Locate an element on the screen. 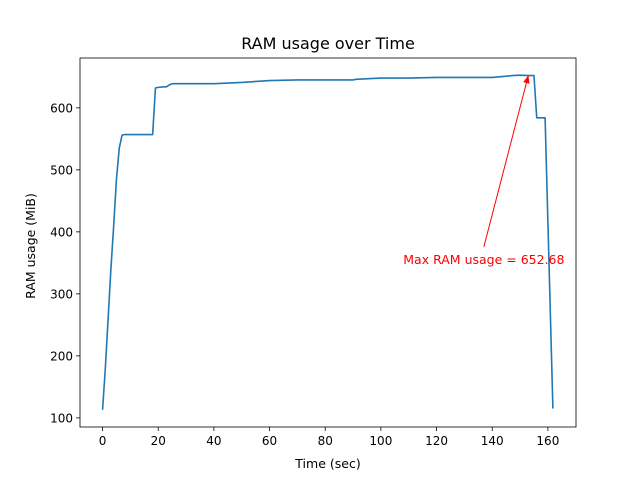 This screenshot has height=480, width=640. max-ram-arrow-head is located at coordinates (526, 79).